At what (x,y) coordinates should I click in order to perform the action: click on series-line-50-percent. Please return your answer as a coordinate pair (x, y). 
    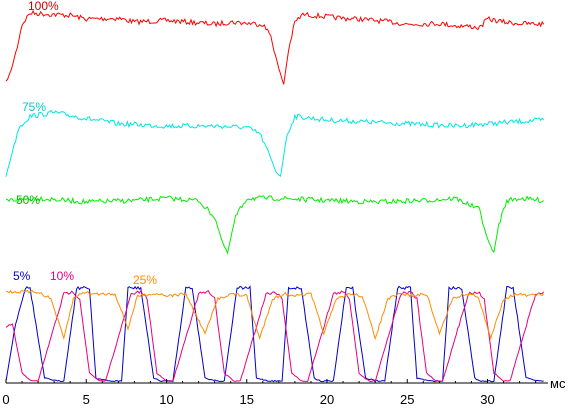
    Looking at the image, I should click on (275, 225).